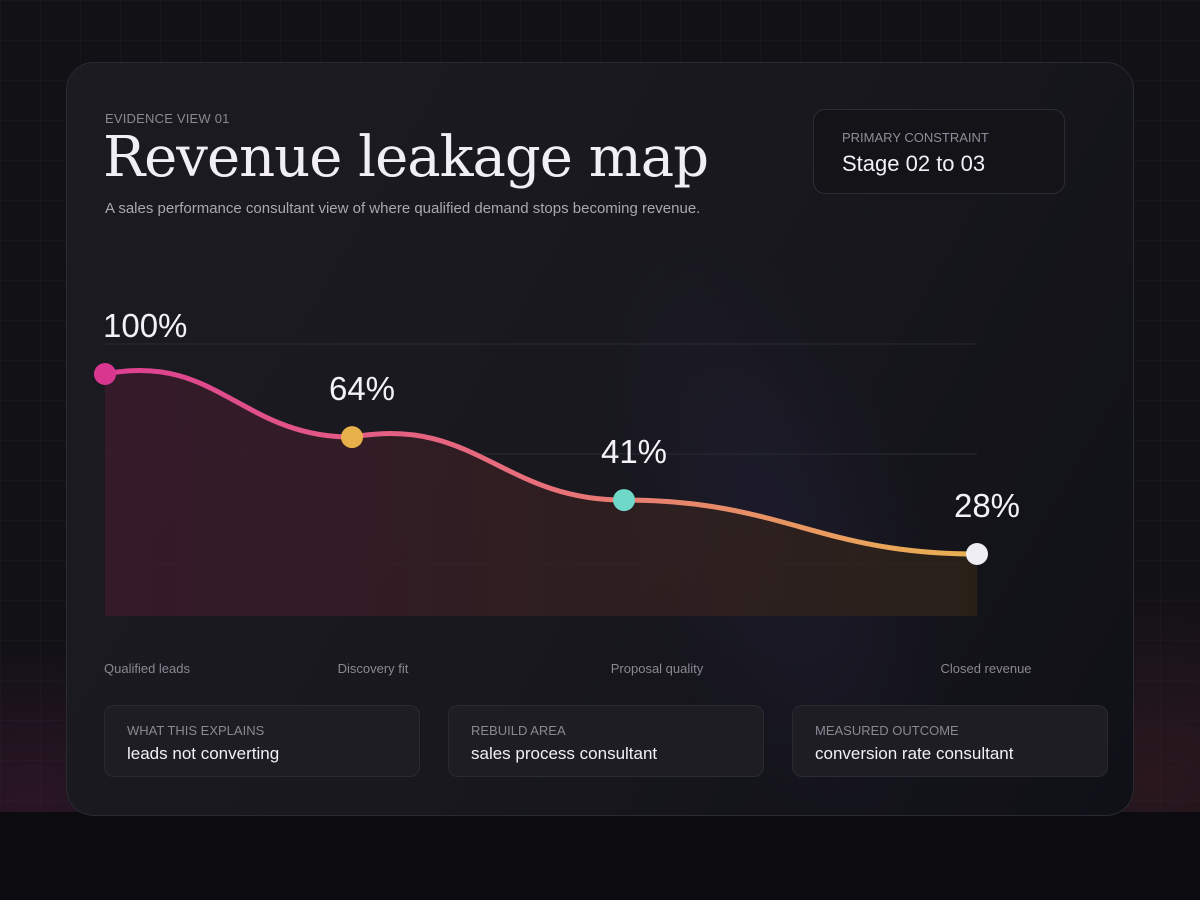 The height and width of the screenshot is (900, 1200). Describe the element at coordinates (606, 741) in the screenshot. I see `info-card-rebuild: REBUILD AREA sales process consultant` at that location.